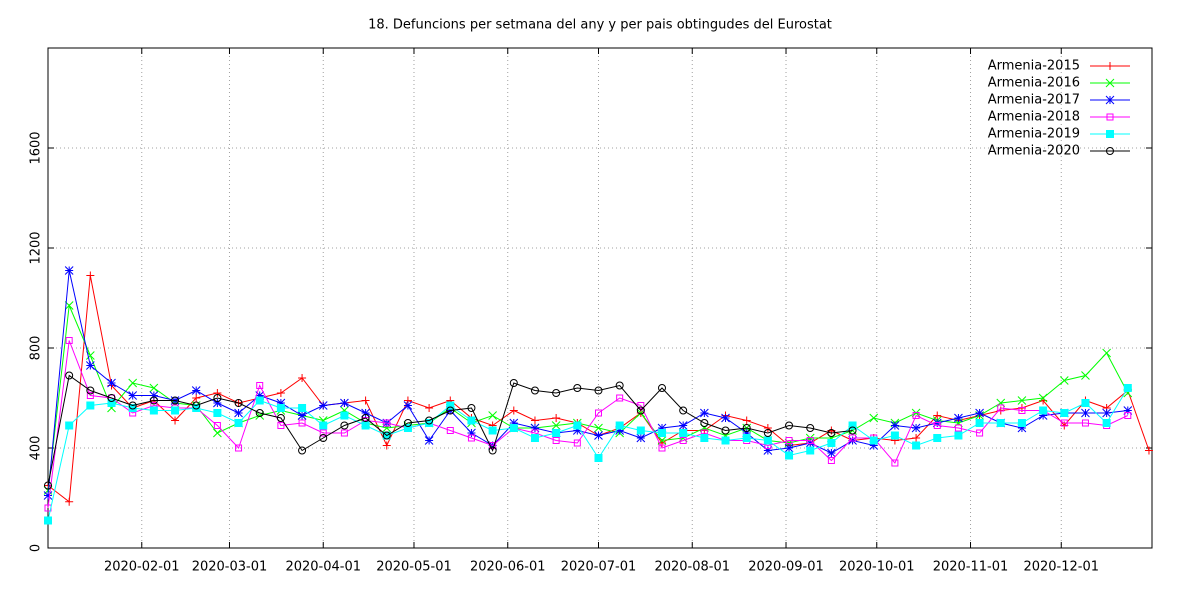 The image size is (1200, 600). I want to click on x-tick-label: 2020-08-01, so click(692, 567).